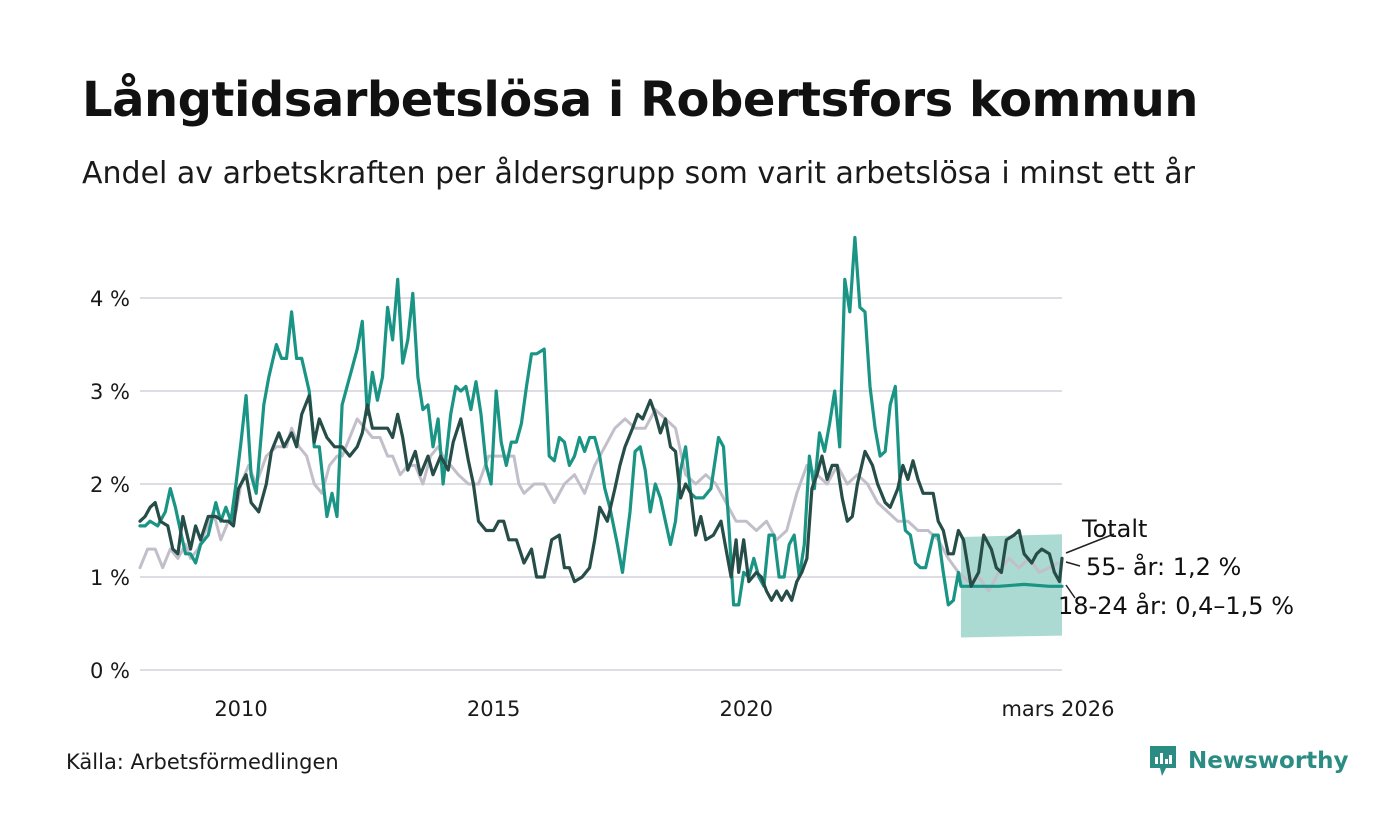 This screenshot has width=1400, height=840. Describe the element at coordinates (110, 299) in the screenshot. I see `y-tick-label: 4 %` at that location.